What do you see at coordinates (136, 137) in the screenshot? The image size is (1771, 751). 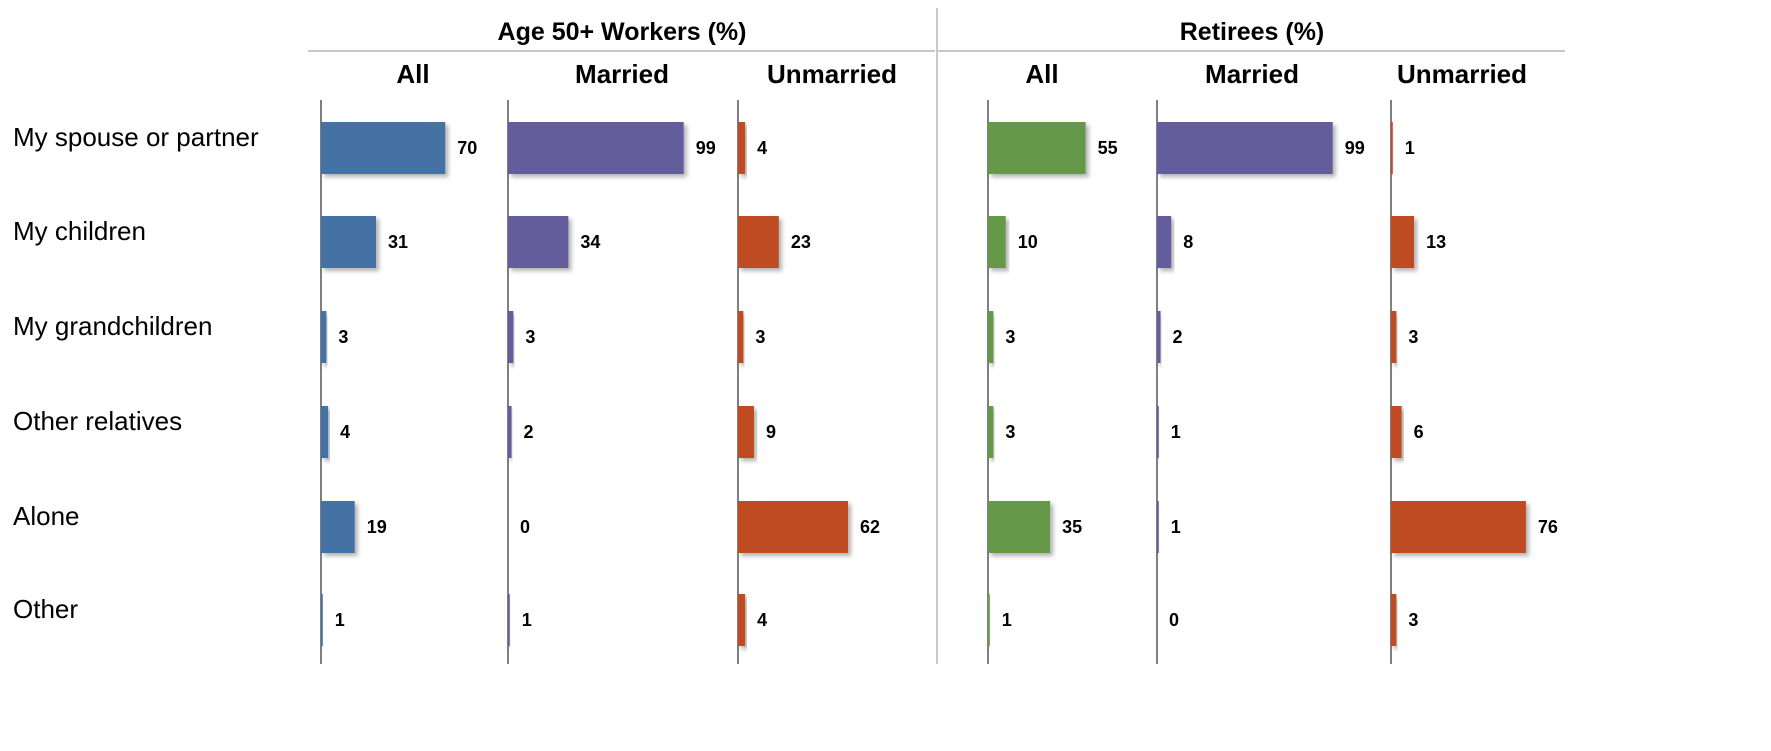 I see `category-label: My spouse or partner` at bounding box center [136, 137].